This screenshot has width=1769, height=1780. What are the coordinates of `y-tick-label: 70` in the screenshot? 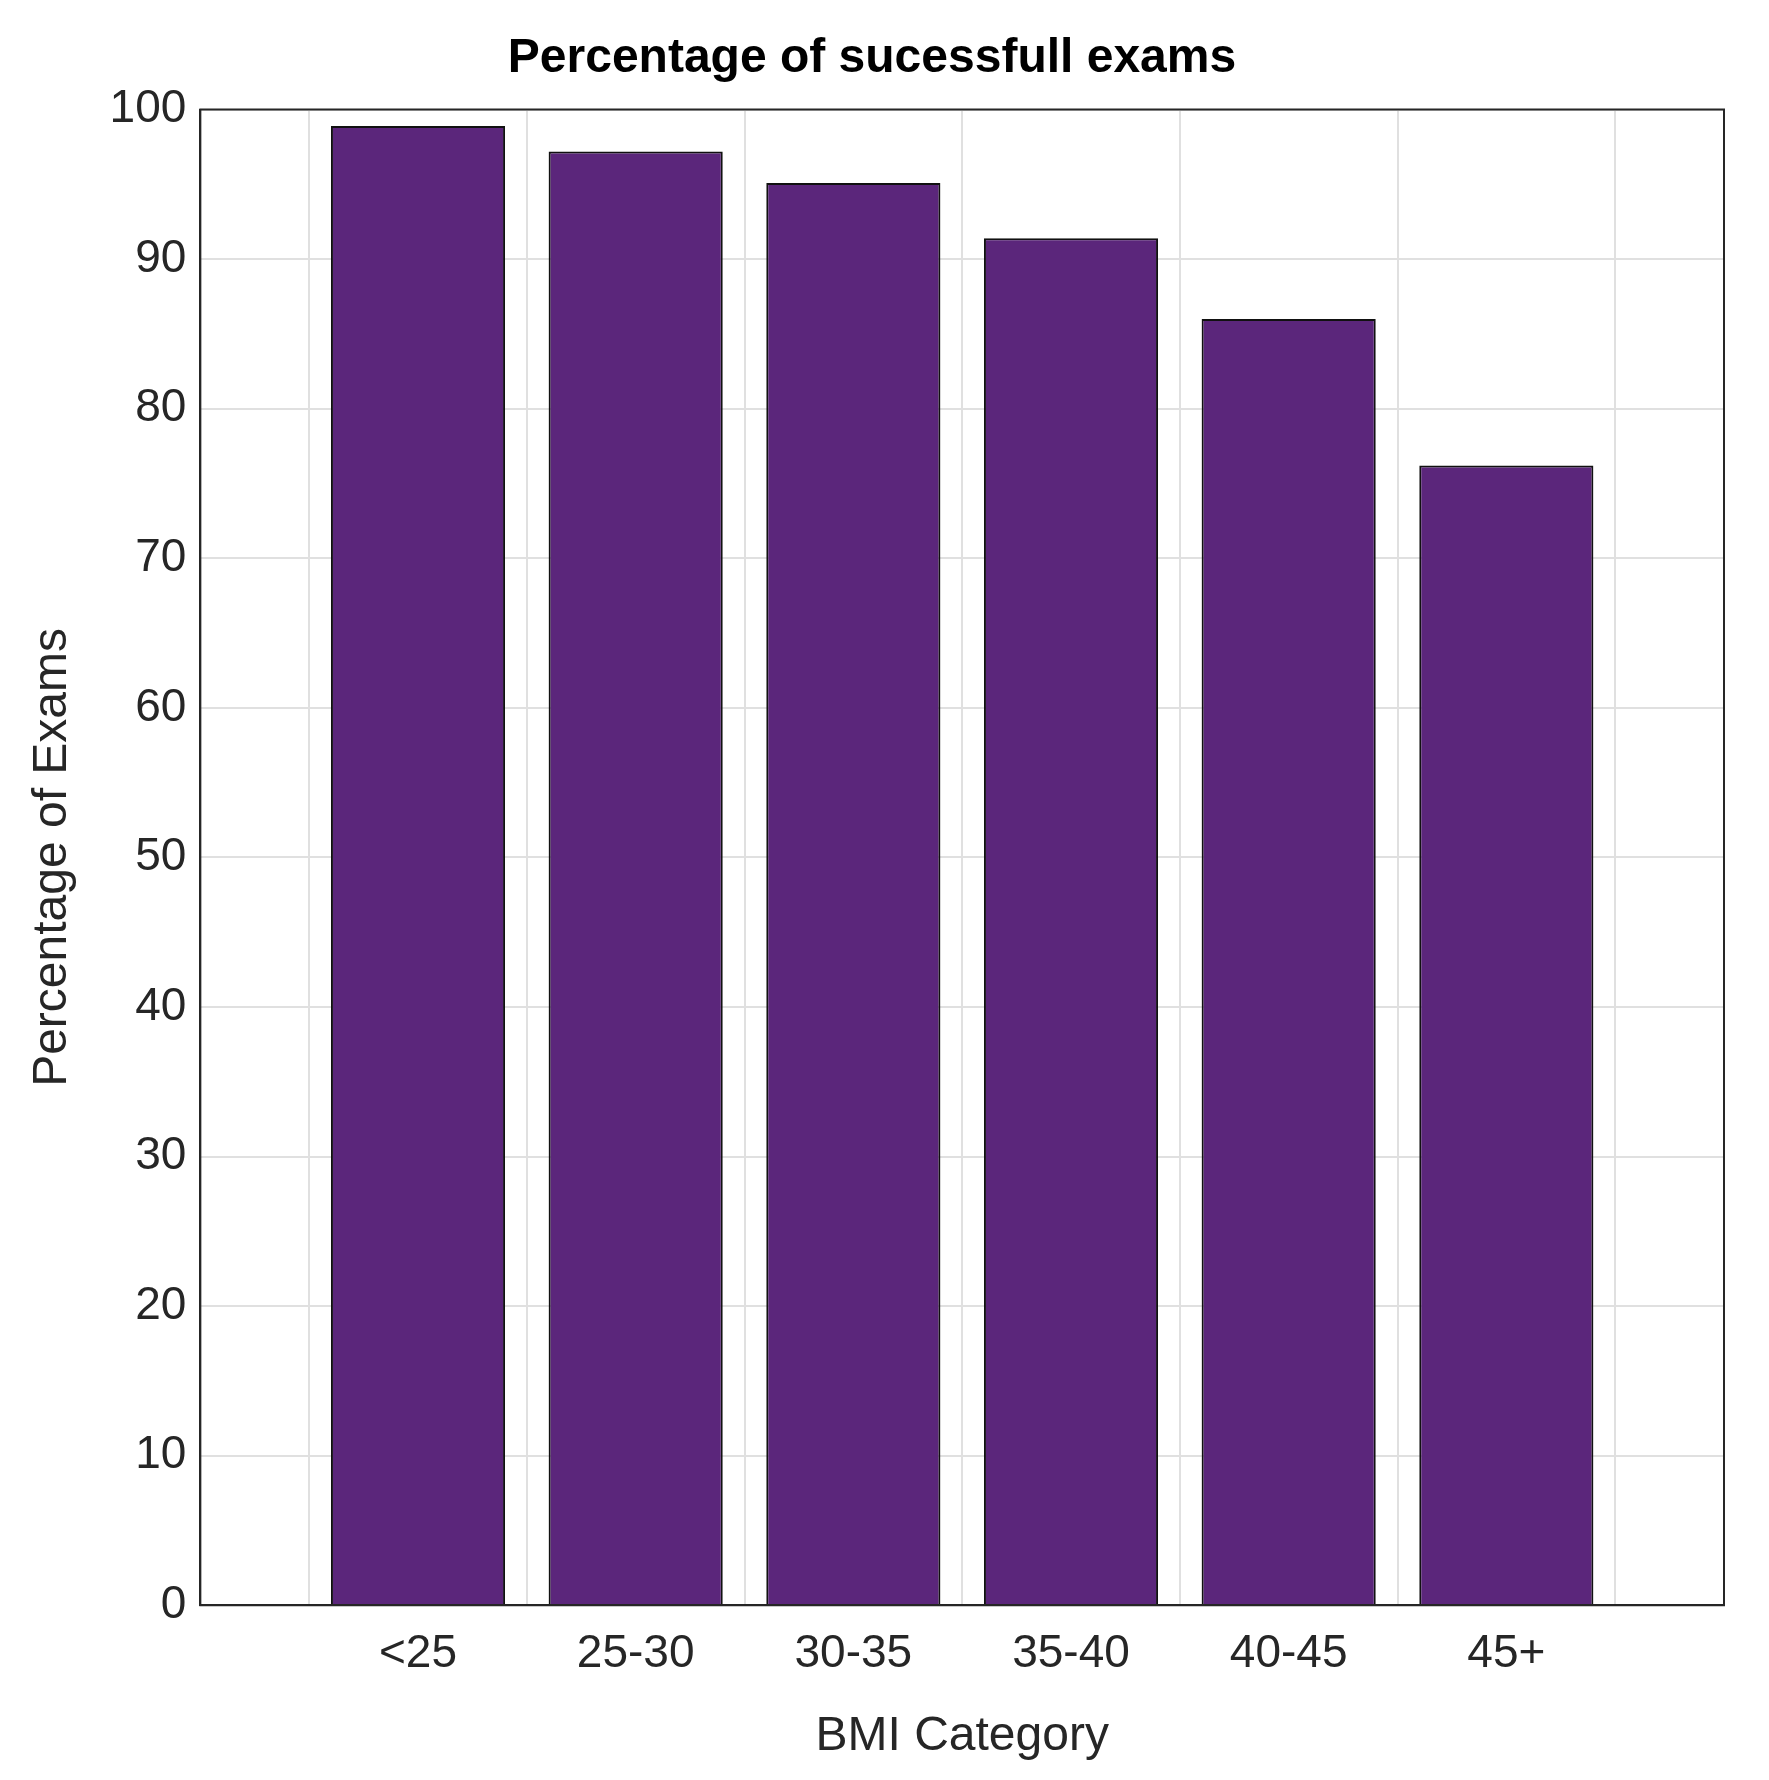 It's located at (161, 554).